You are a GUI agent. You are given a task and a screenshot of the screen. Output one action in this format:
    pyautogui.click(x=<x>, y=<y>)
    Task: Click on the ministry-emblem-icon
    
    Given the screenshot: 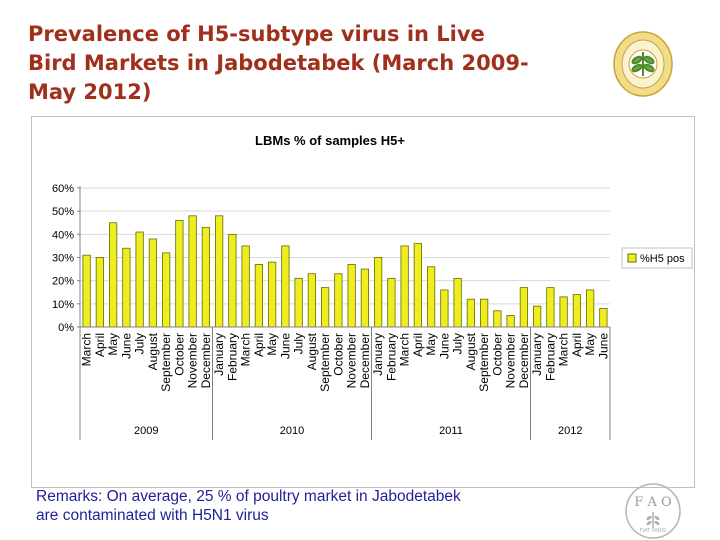 What is the action you would take?
    pyautogui.click(x=643, y=64)
    